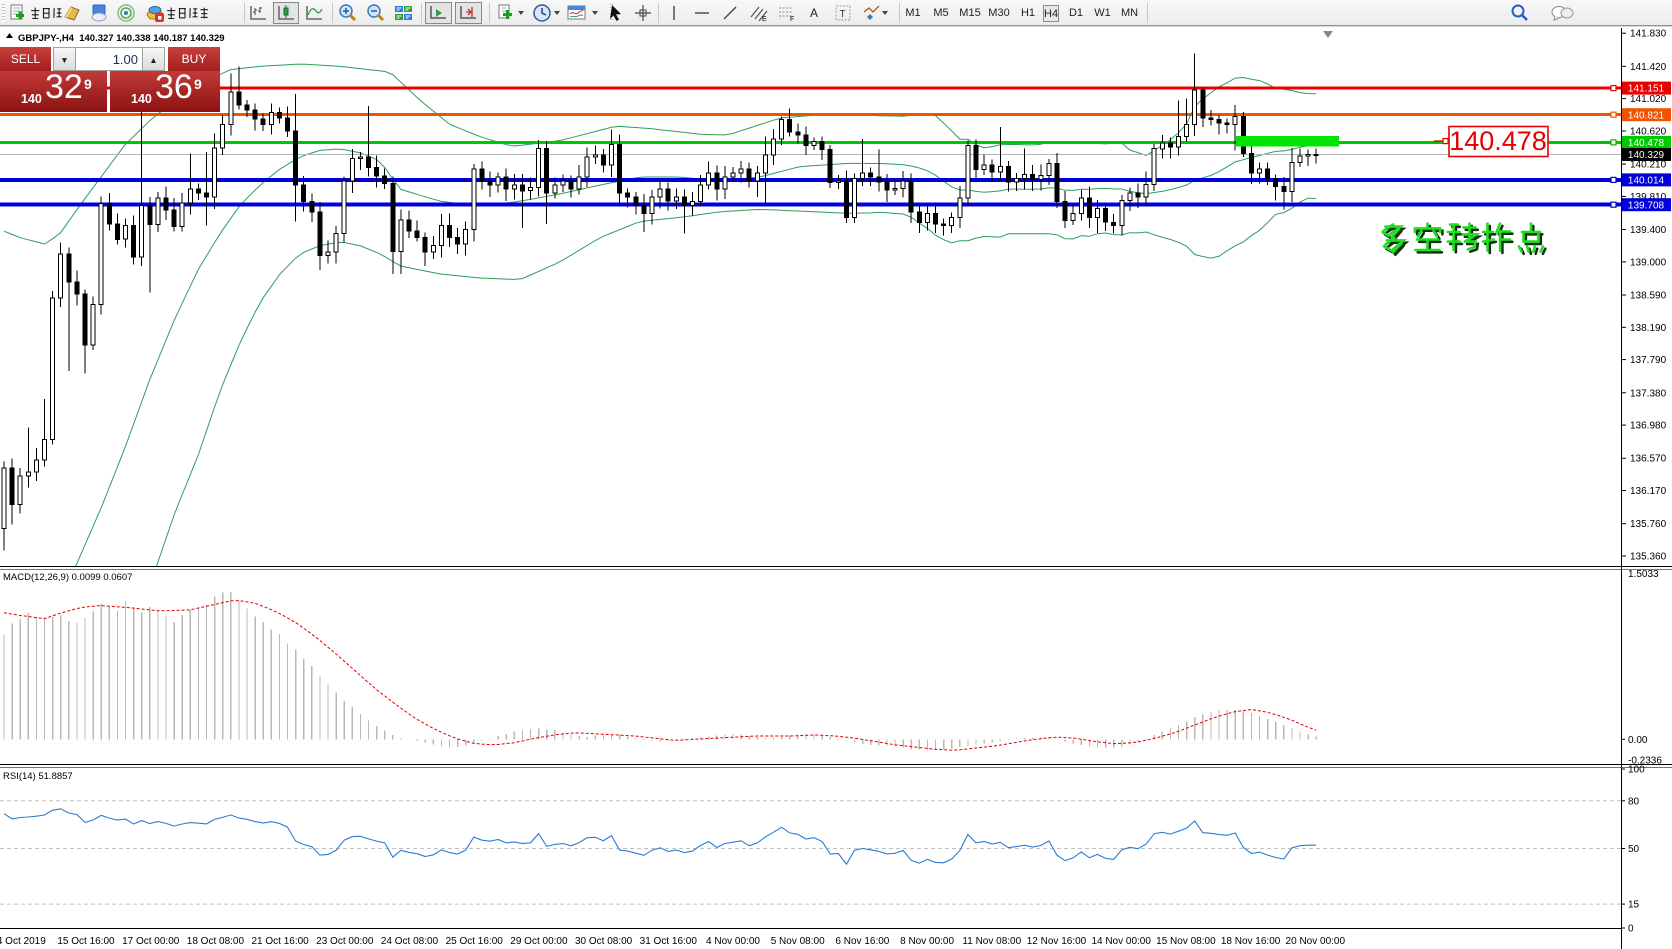  Describe the element at coordinates (216, 941) in the screenshot. I see `svg-text: 18 Oct 08:00` at that location.